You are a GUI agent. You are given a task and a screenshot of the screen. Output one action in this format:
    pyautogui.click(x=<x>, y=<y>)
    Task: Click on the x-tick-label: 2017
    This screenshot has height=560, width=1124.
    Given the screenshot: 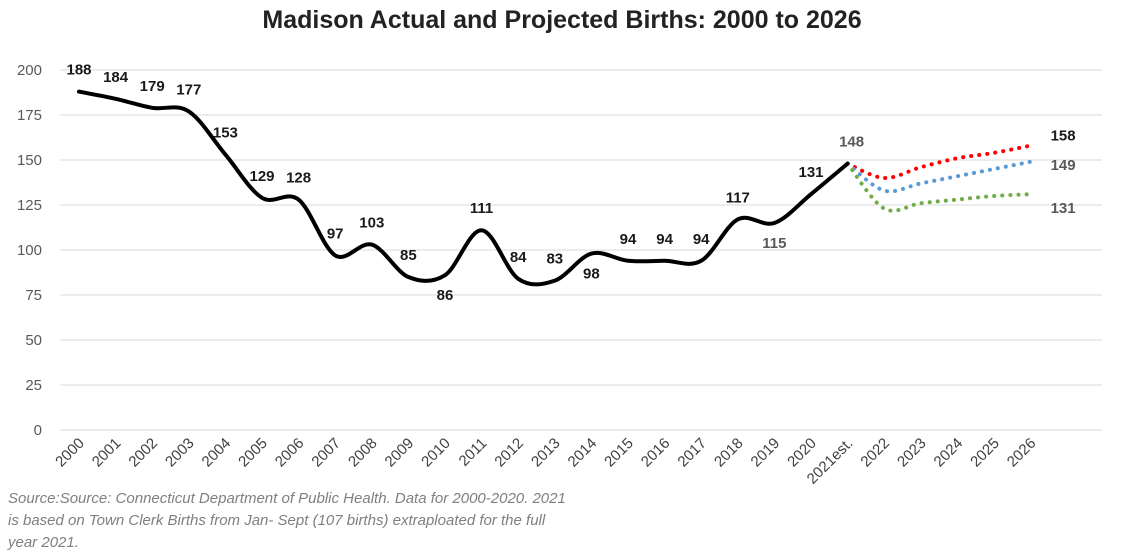 What is the action you would take?
    pyautogui.click(x=692, y=453)
    